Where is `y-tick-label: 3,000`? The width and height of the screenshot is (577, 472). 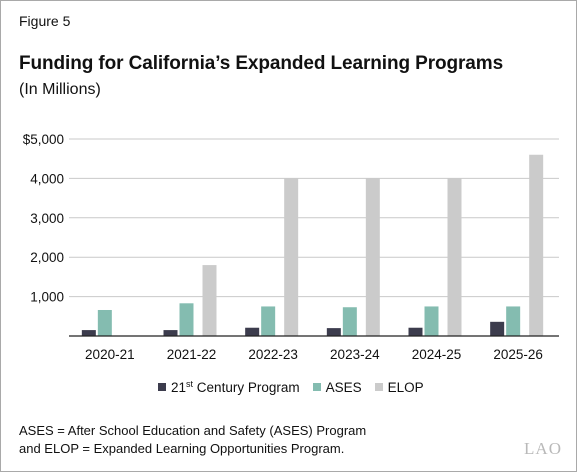 y-tick-label: 3,000 is located at coordinates (47, 218).